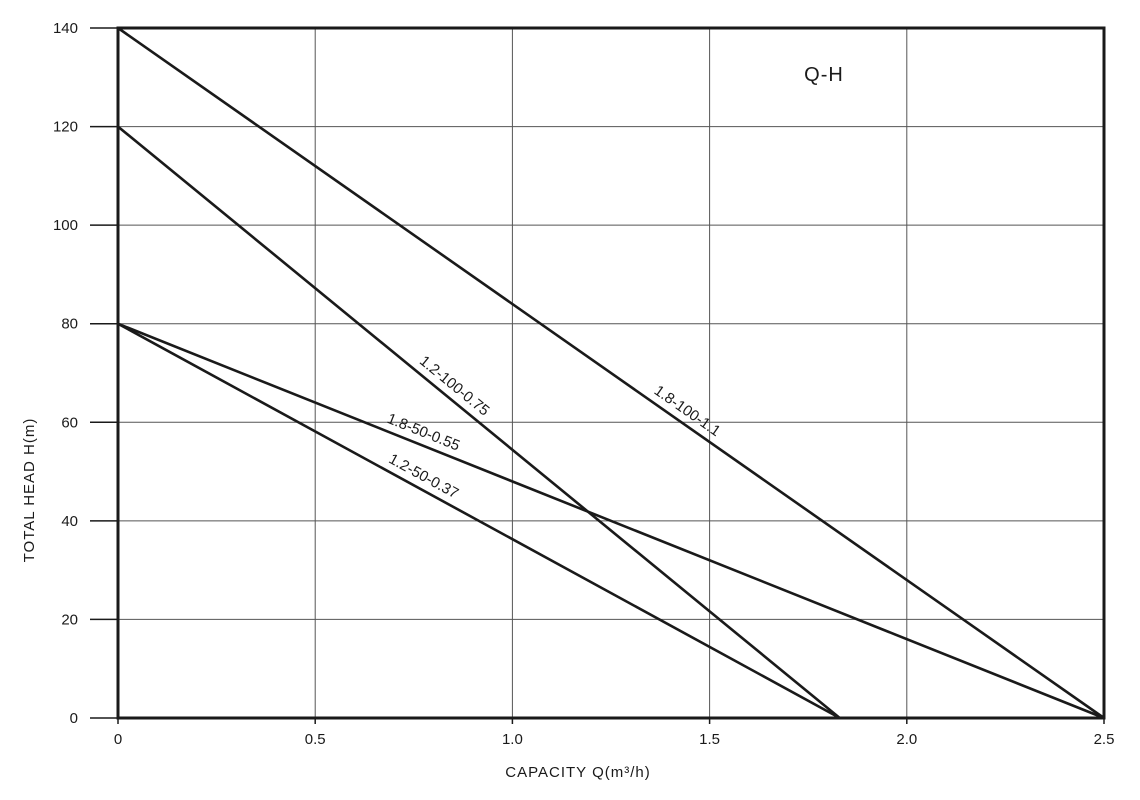 Image resolution: width=1140 pixels, height=800 pixels. I want to click on y-axis-title: TOTAL HEAD H(m), so click(29, 490).